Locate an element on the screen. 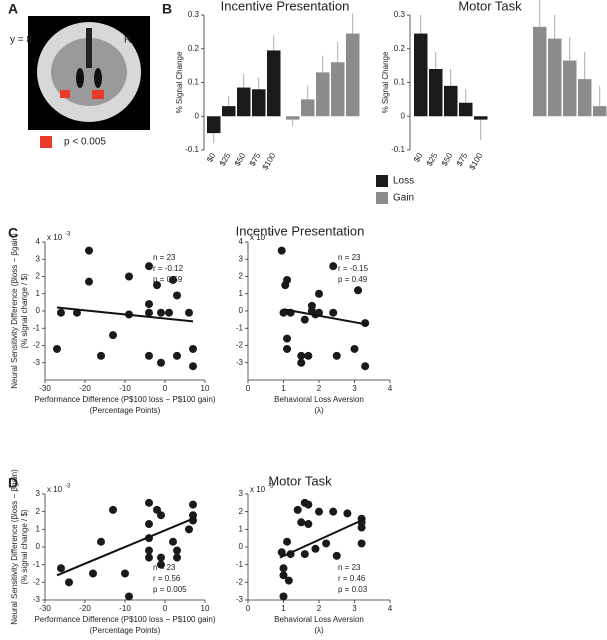  panel-label: C is located at coordinates (13, 233).